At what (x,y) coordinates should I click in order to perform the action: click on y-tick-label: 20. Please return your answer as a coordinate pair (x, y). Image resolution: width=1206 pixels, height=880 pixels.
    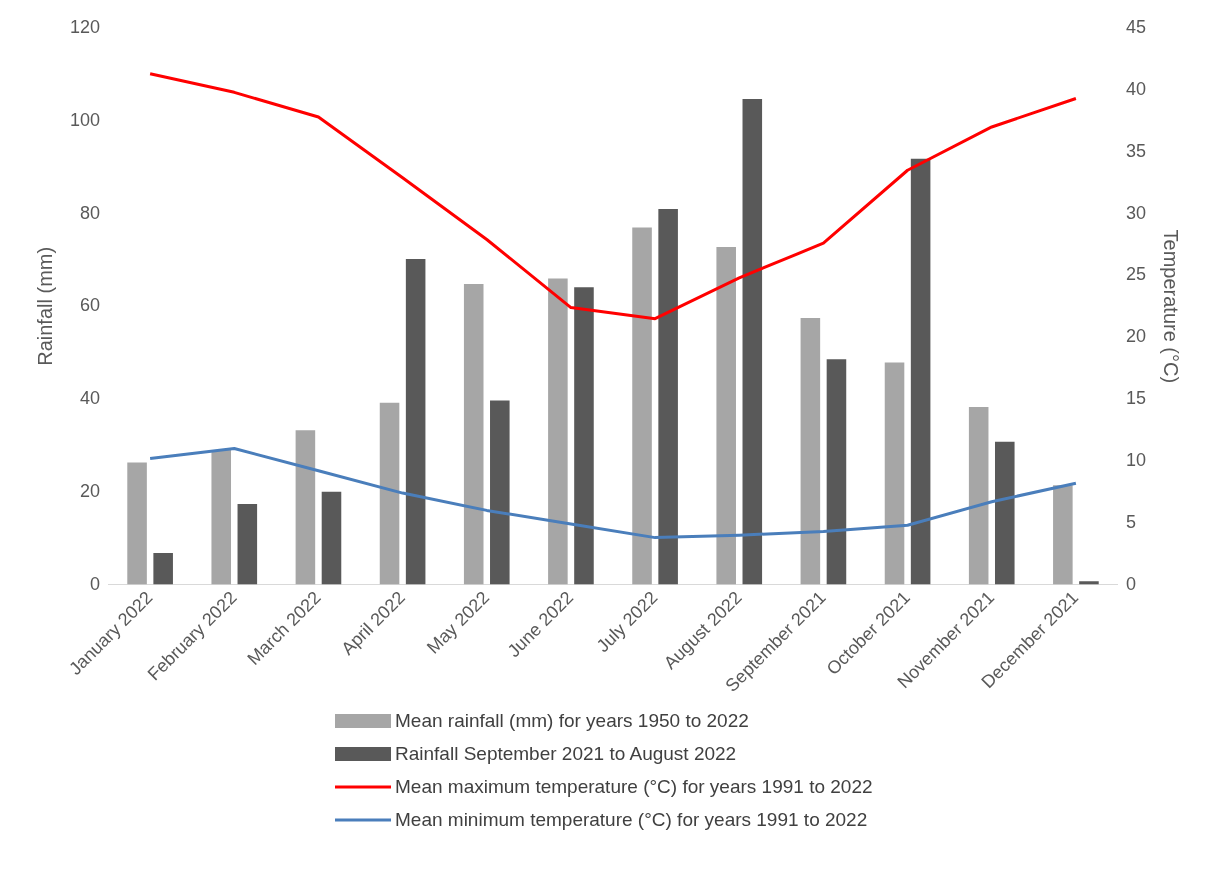
    Looking at the image, I should click on (90, 490).